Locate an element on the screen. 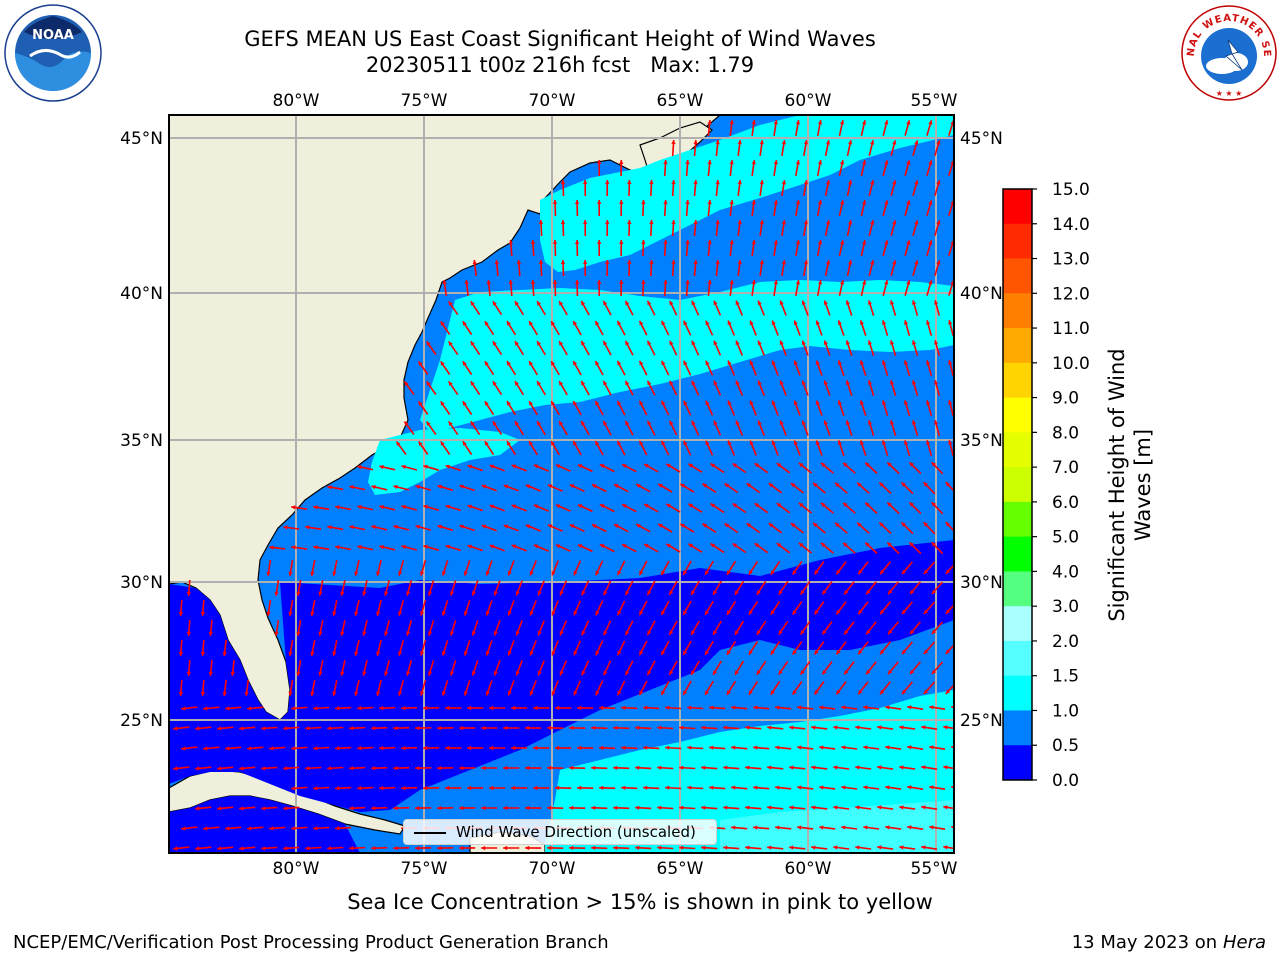  colorbar-bin is located at coordinates (1017, 624).